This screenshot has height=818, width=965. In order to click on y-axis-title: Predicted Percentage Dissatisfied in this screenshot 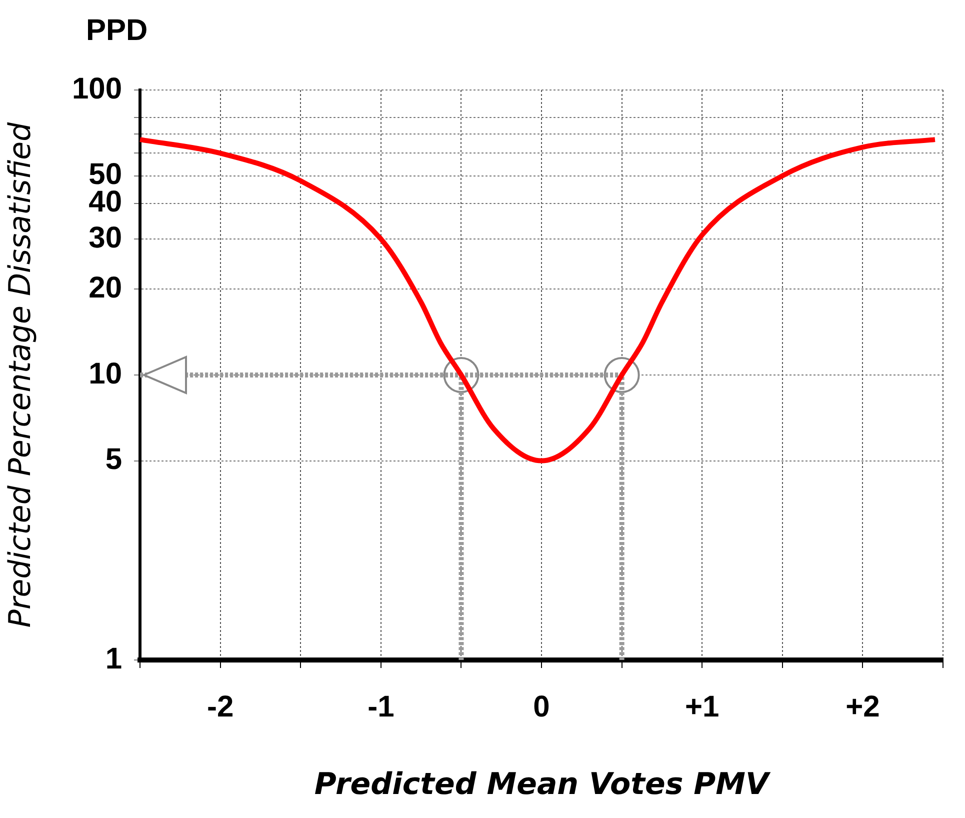, I will do `click(20, 374)`.